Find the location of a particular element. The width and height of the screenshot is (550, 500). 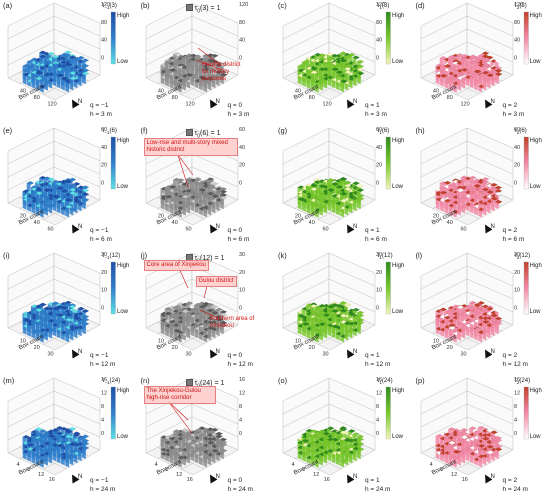

colorbar-title: τ−1(24) is located at coordinates (111, 381).